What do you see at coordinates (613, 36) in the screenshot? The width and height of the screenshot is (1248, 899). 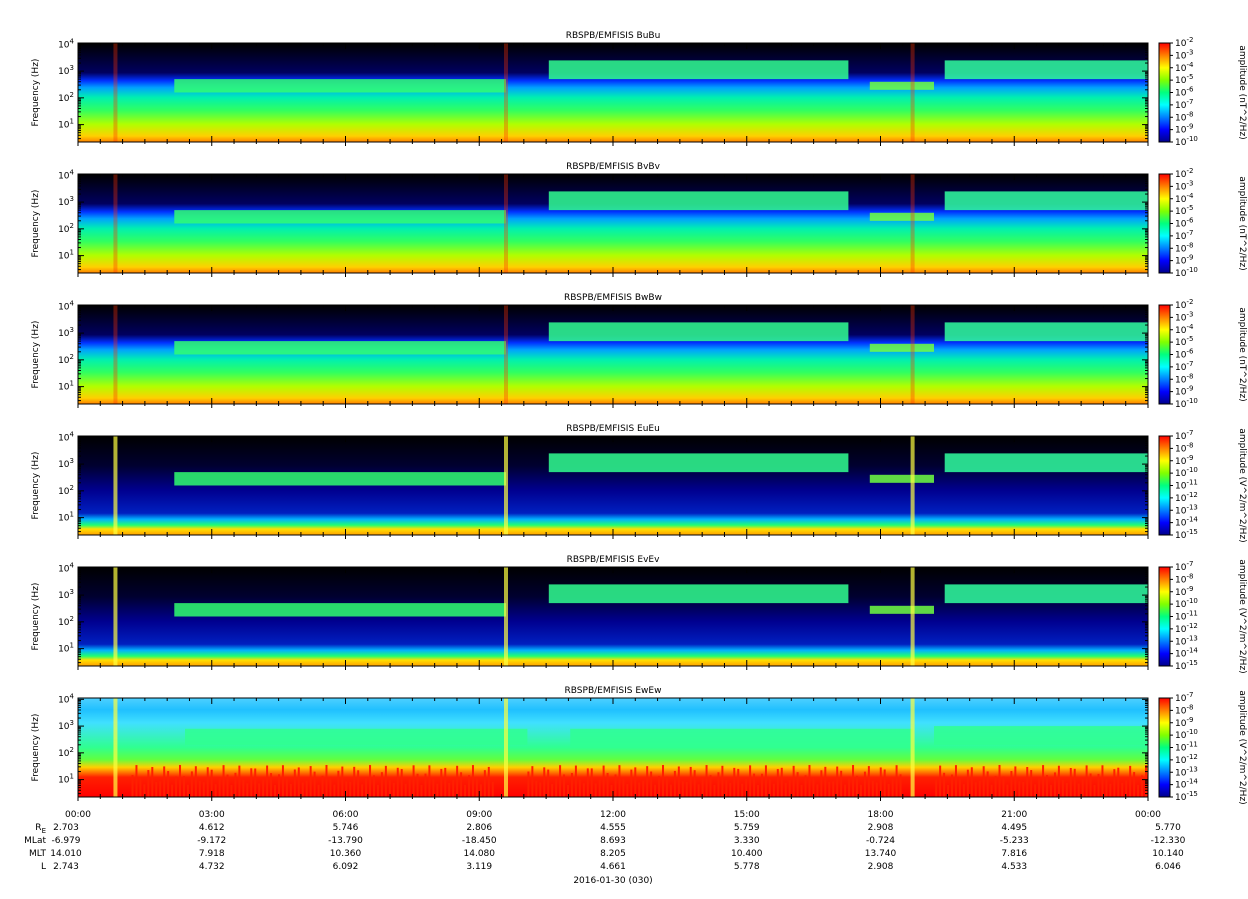 I see `panel-title: RBSPB/EMFISIS BuBu` at bounding box center [613, 36].